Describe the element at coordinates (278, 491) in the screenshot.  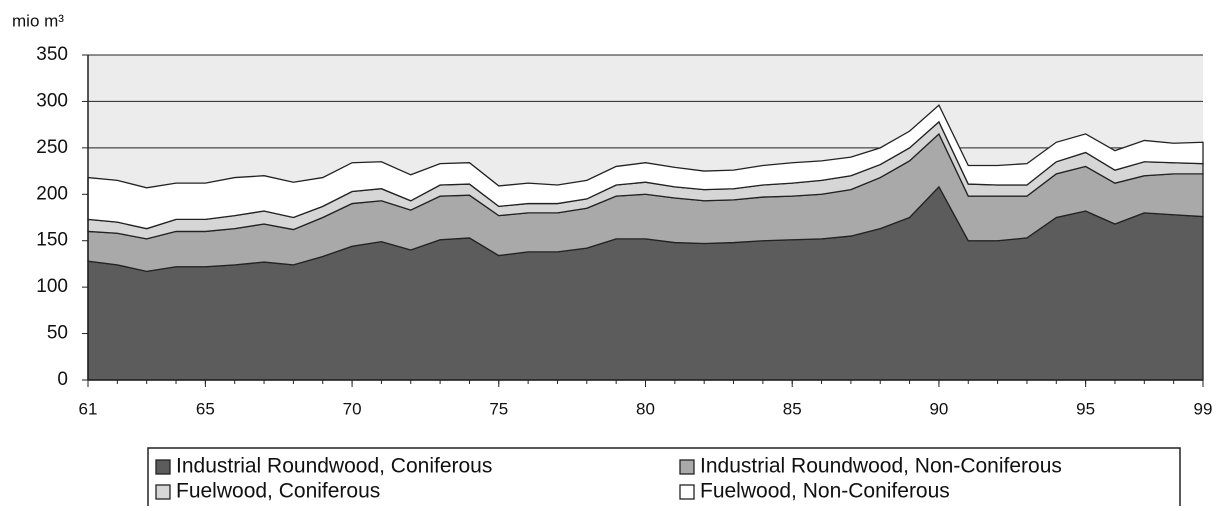
I see `legend-label: Fuelwood, Coniferous` at that location.